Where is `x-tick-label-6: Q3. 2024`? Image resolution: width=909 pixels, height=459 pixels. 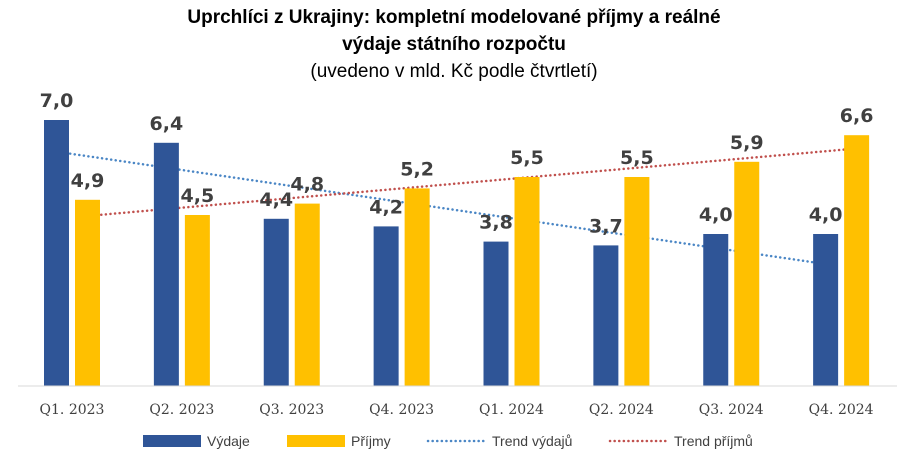 x-tick-label-6: Q3. 2024 is located at coordinates (731, 410).